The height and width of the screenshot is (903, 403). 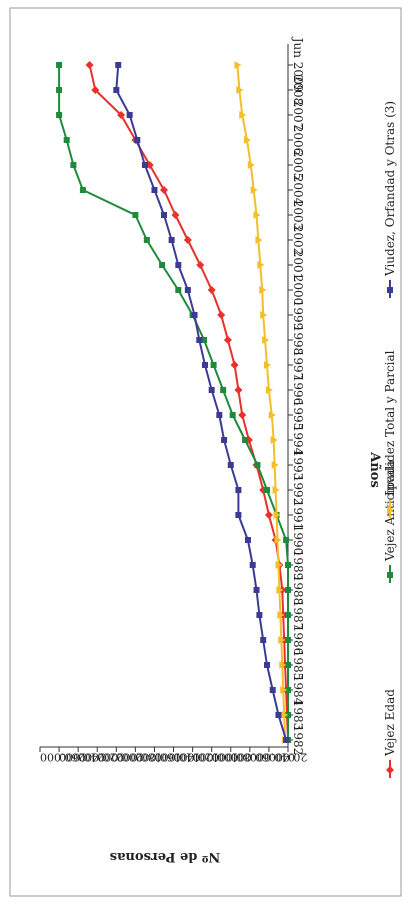 What do you see at coordinates (298, 590) in the screenshot?
I see `category-tick-label: 1988` at bounding box center [298, 590].